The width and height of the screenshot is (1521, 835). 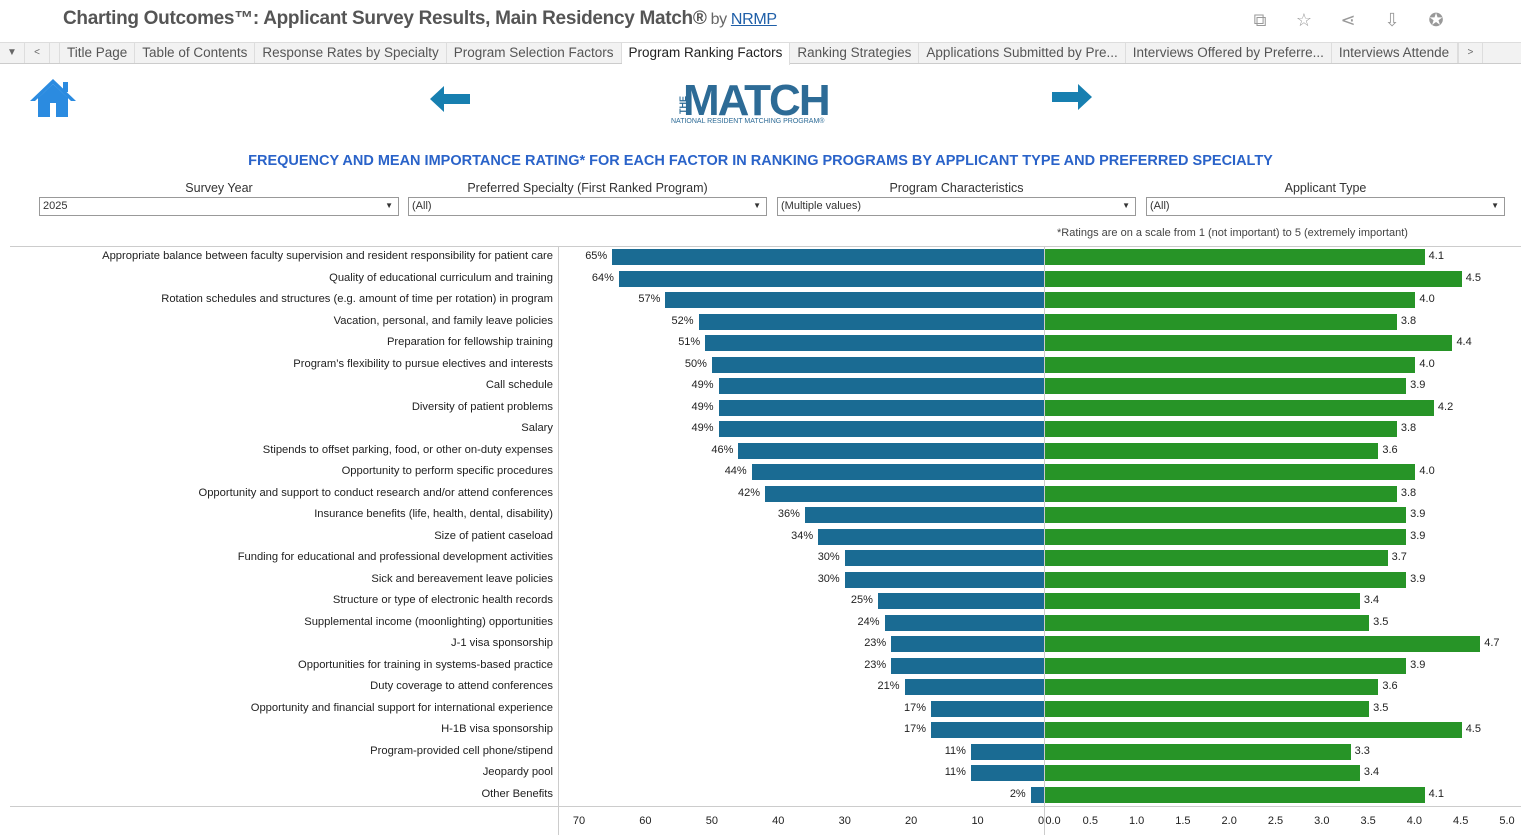 What do you see at coordinates (1390, 449) in the screenshot?
I see `rating-label: 3.6` at bounding box center [1390, 449].